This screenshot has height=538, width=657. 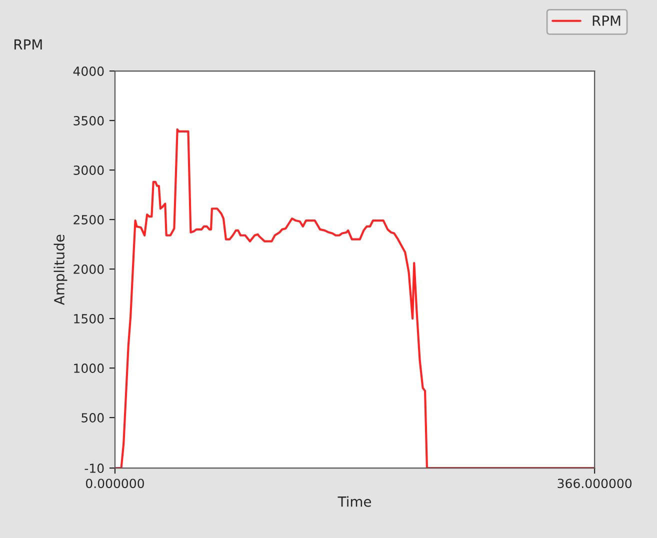 What do you see at coordinates (89, 219) in the screenshot?
I see `y-tick-label: 2500` at bounding box center [89, 219].